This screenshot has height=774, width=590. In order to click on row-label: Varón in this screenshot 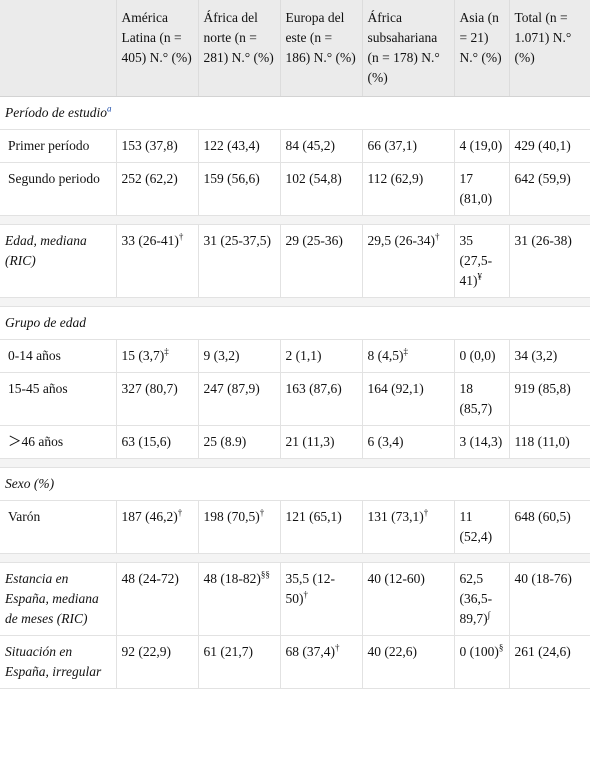, I will do `click(58, 527)`.